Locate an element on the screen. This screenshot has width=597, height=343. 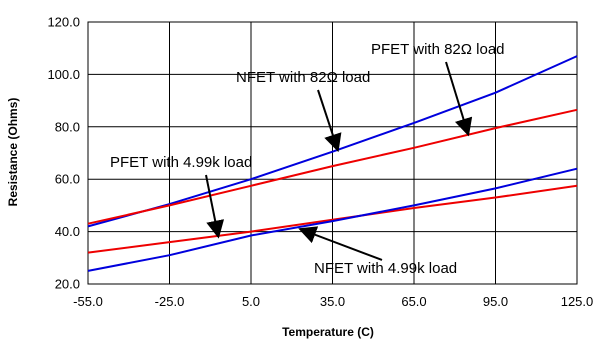
x-tick-label: 35.0 is located at coordinates (332, 301).